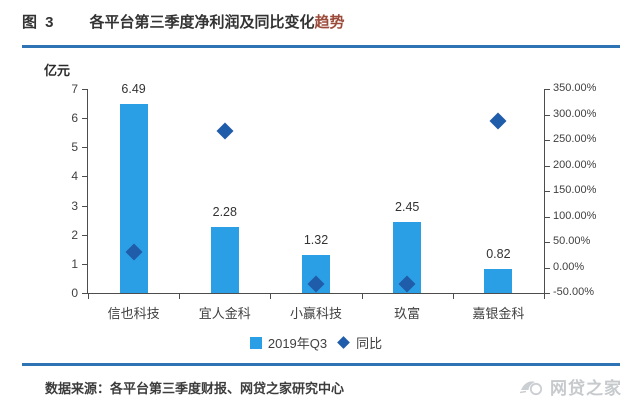  Describe the element at coordinates (575, 113) in the screenshot. I see `right-axis-tick-label: 300.00%` at that location.